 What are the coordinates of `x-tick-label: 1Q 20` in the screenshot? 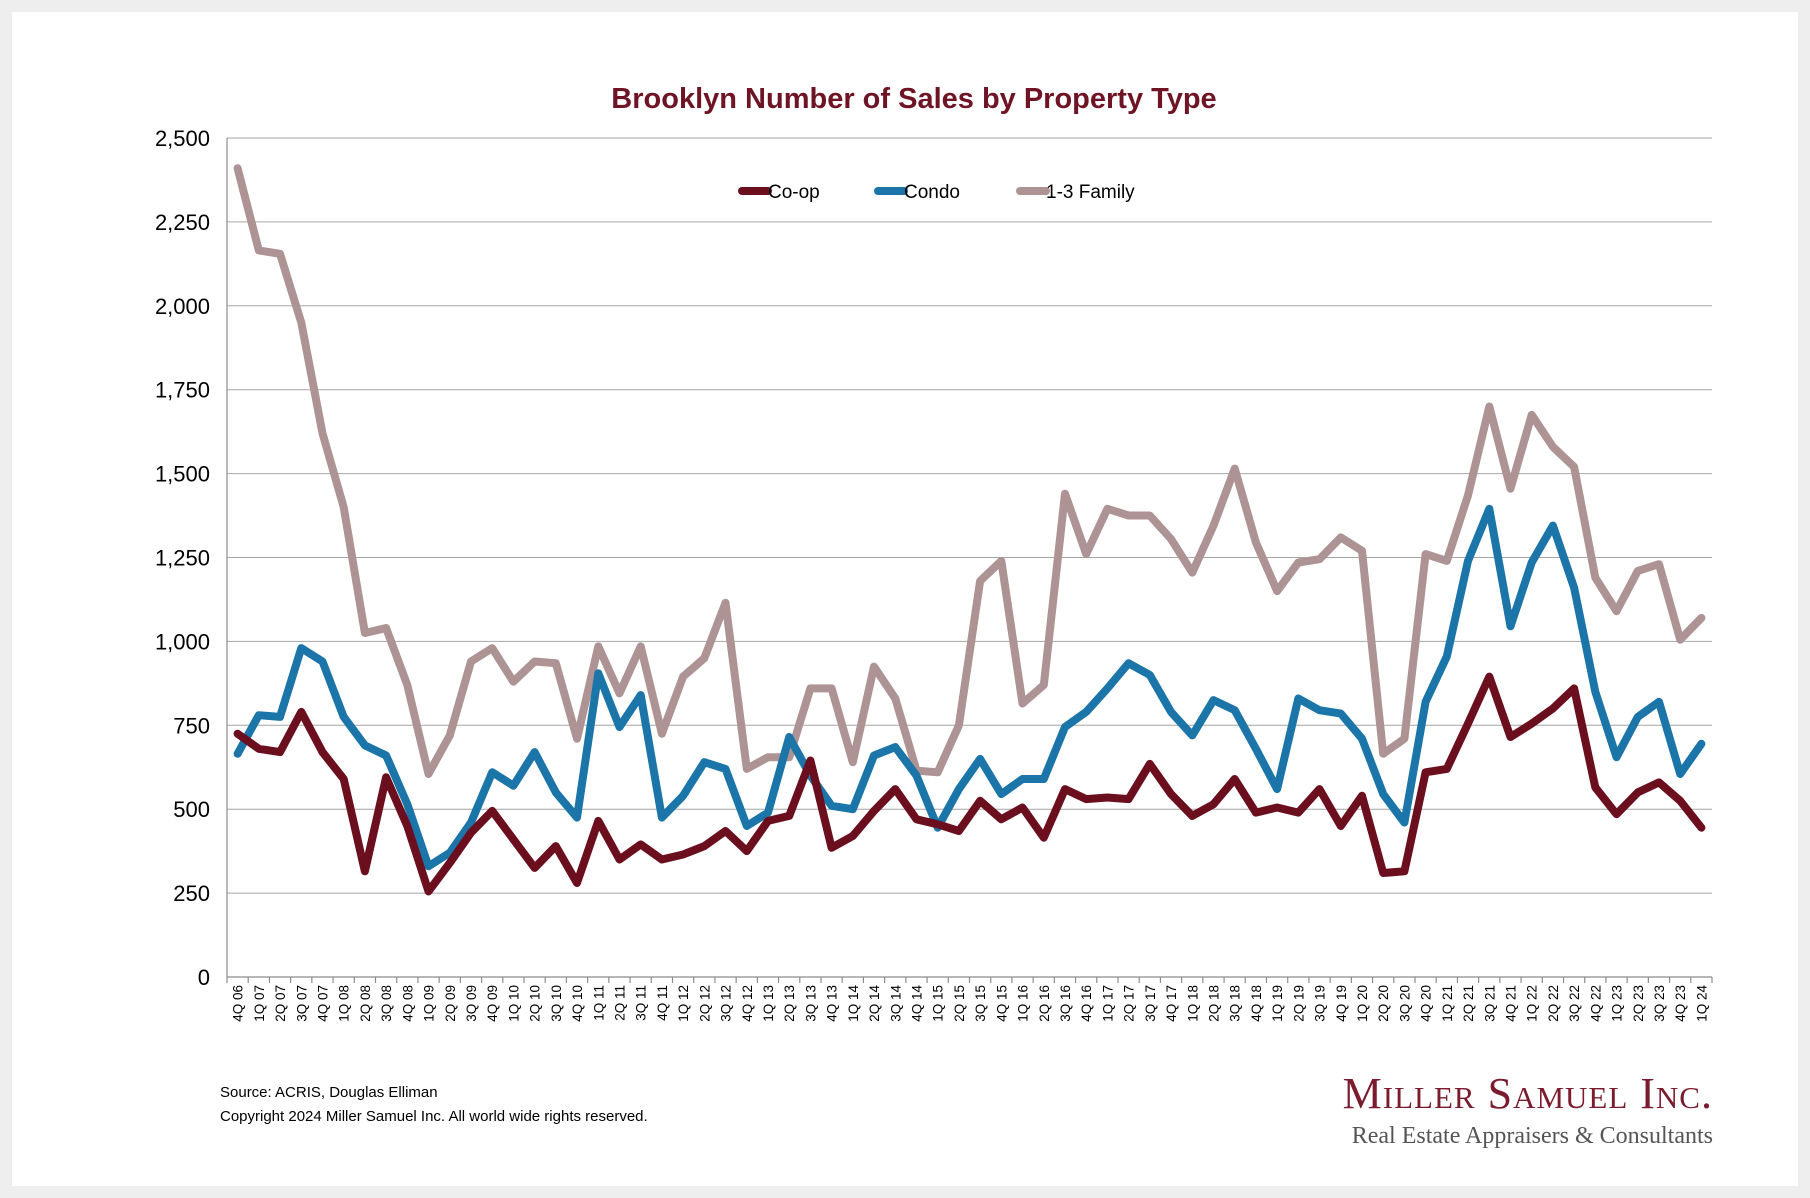 It's located at (1362, 1003).